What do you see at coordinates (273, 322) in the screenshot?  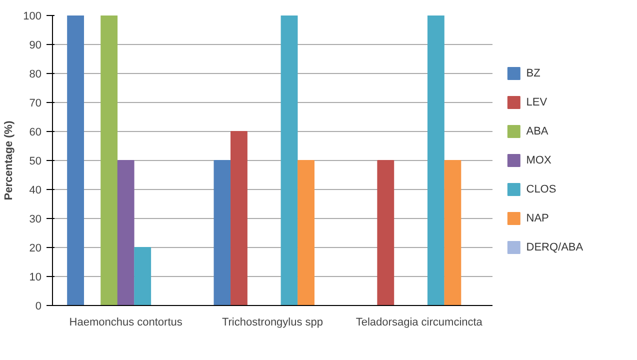 I see `x-tick-label: Trichostrongylus spp` at bounding box center [273, 322].